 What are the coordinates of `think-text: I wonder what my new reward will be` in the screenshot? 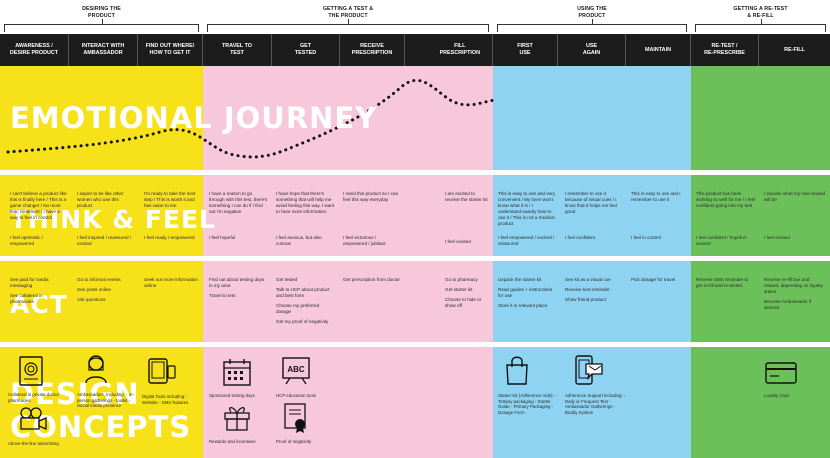 It's located at (795, 196).